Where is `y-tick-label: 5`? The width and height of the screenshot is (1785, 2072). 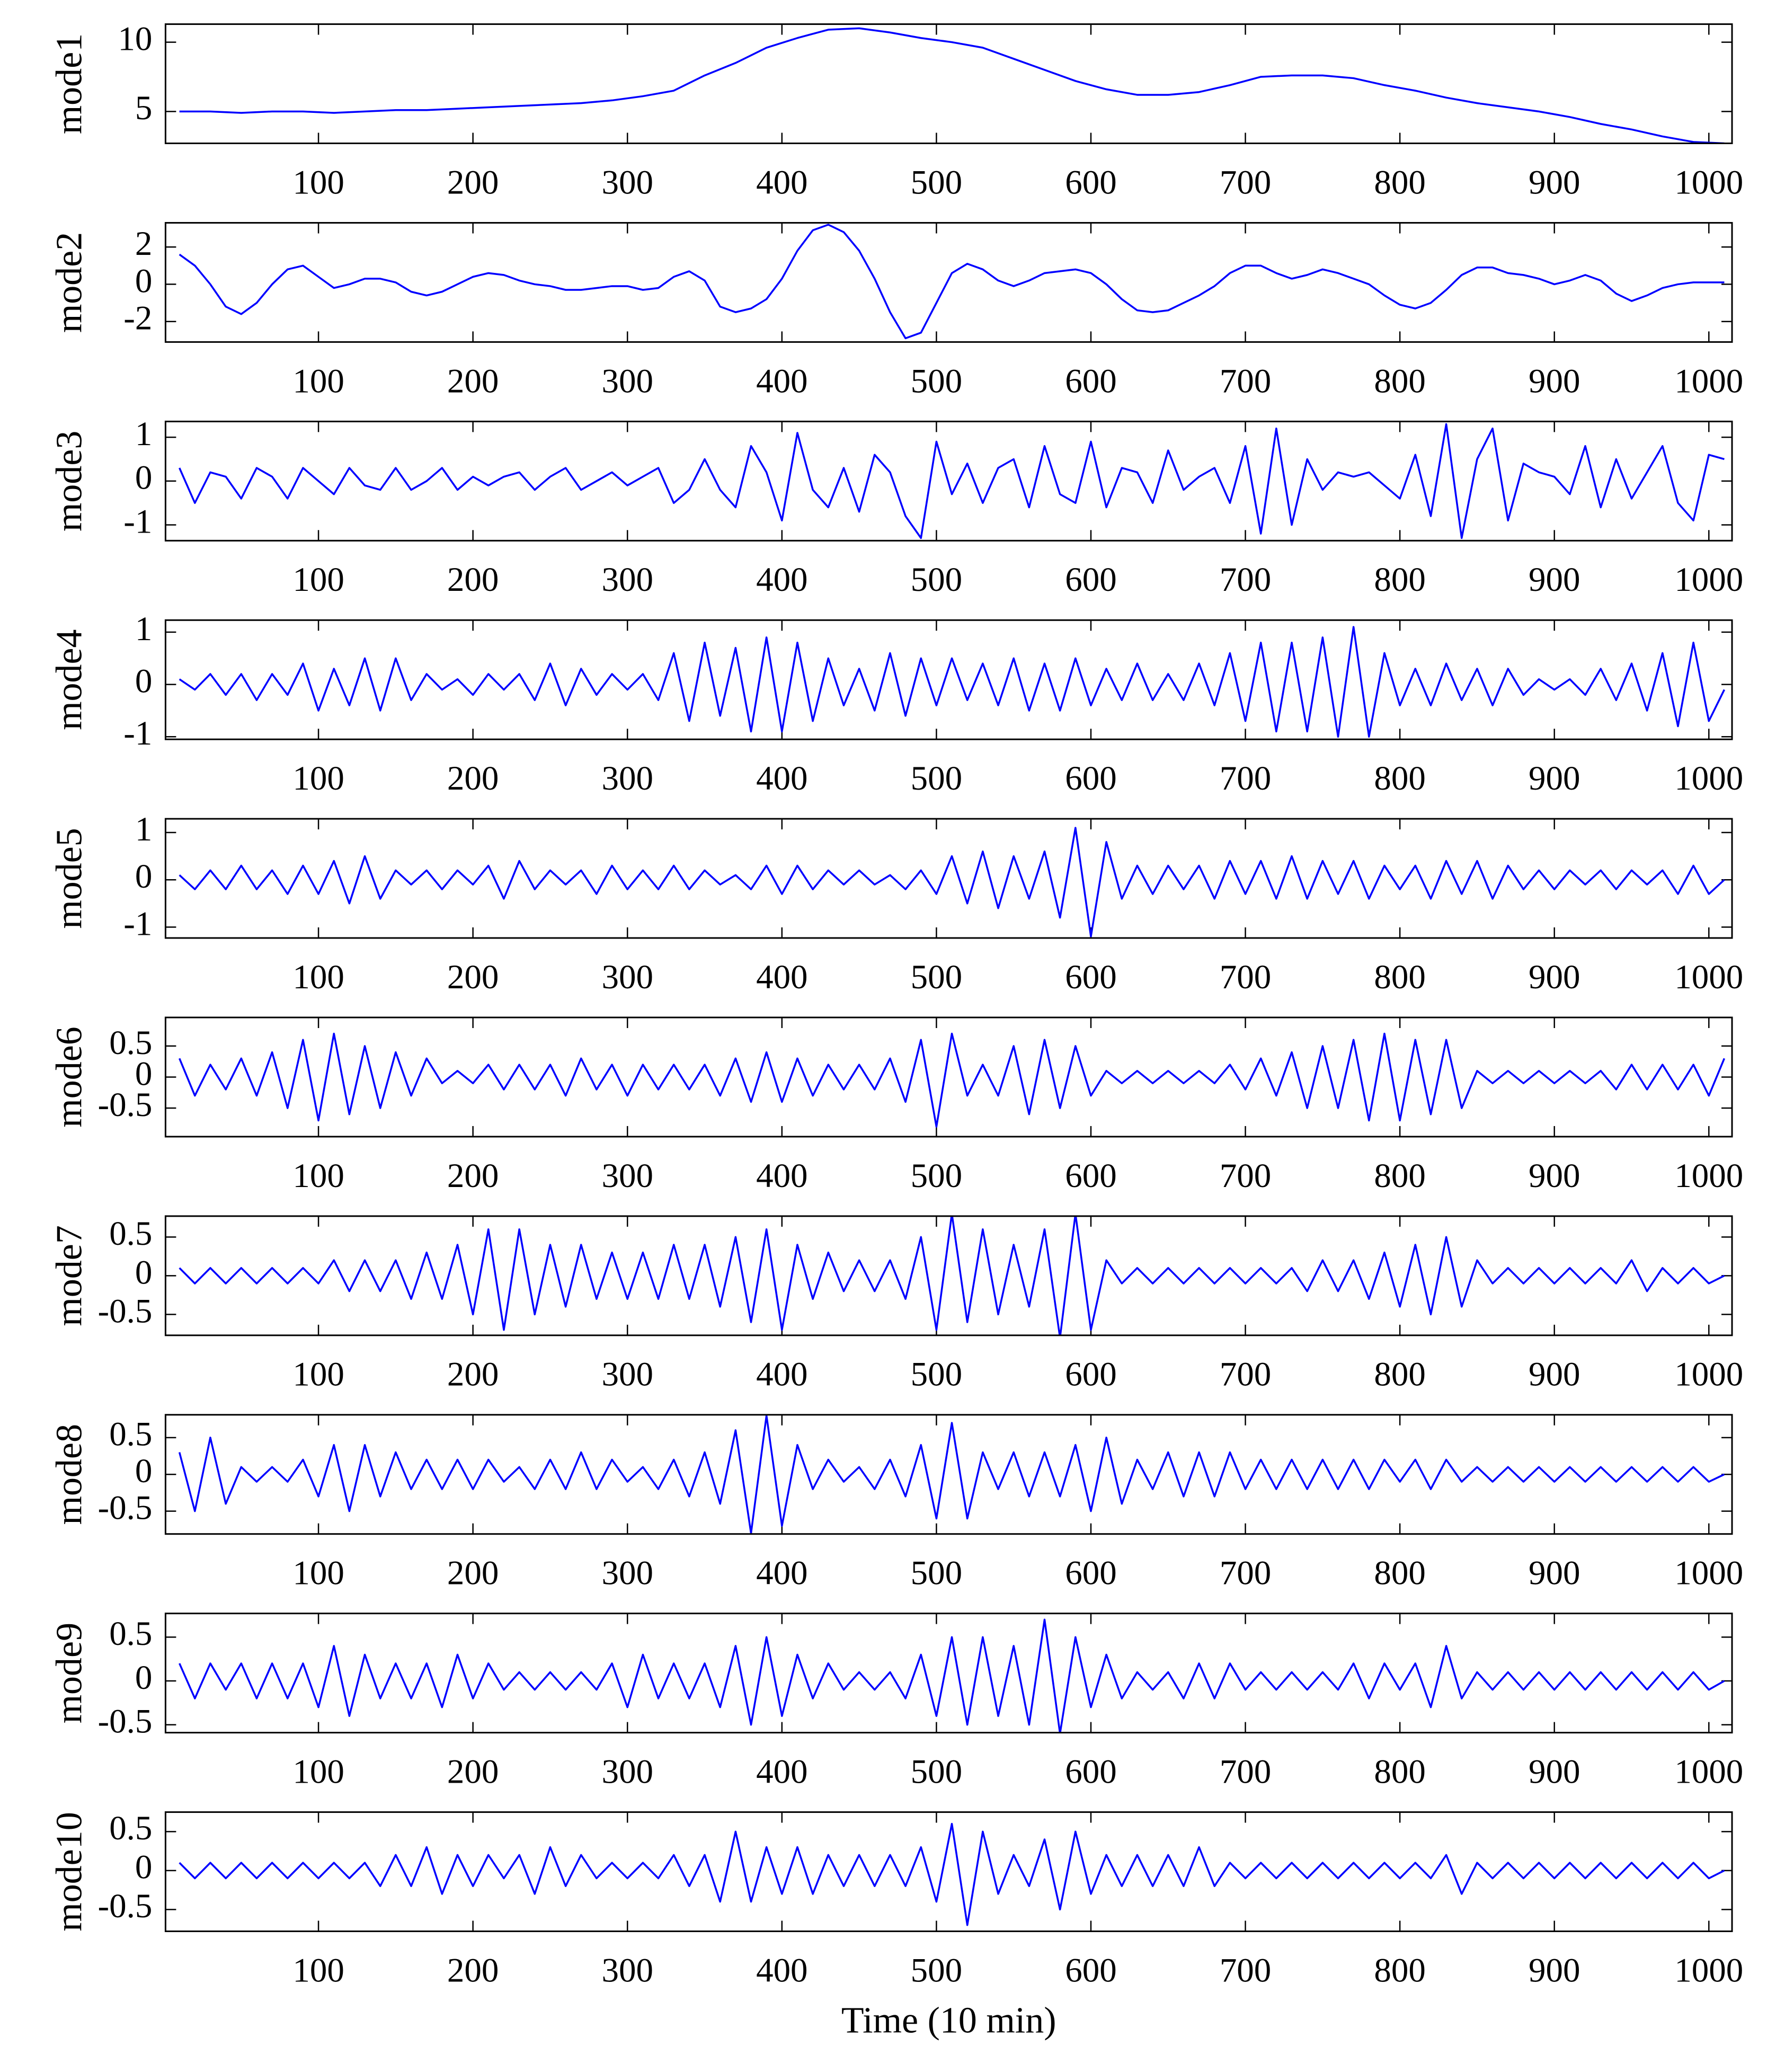
y-tick-label: 5 is located at coordinates (143, 108).